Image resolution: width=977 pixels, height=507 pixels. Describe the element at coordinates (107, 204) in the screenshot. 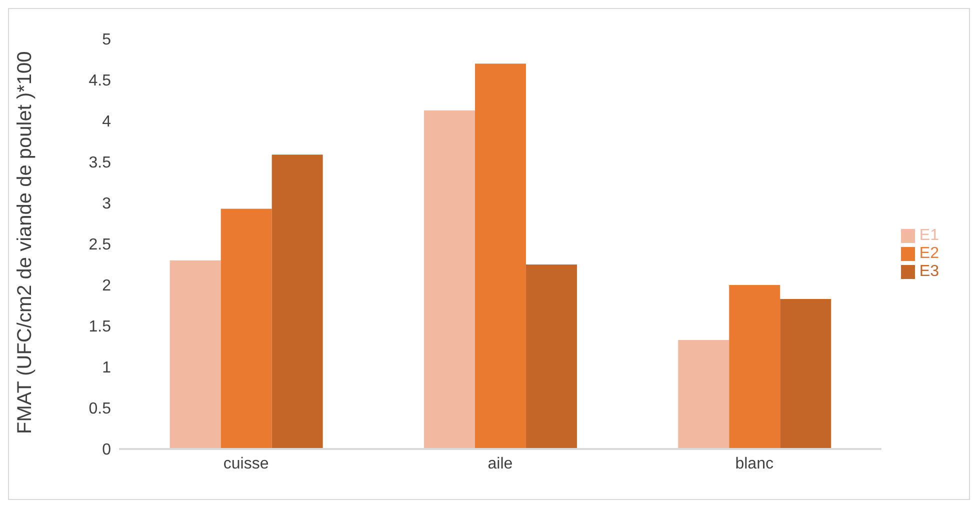

I see `y-tick-label: 3` at that location.